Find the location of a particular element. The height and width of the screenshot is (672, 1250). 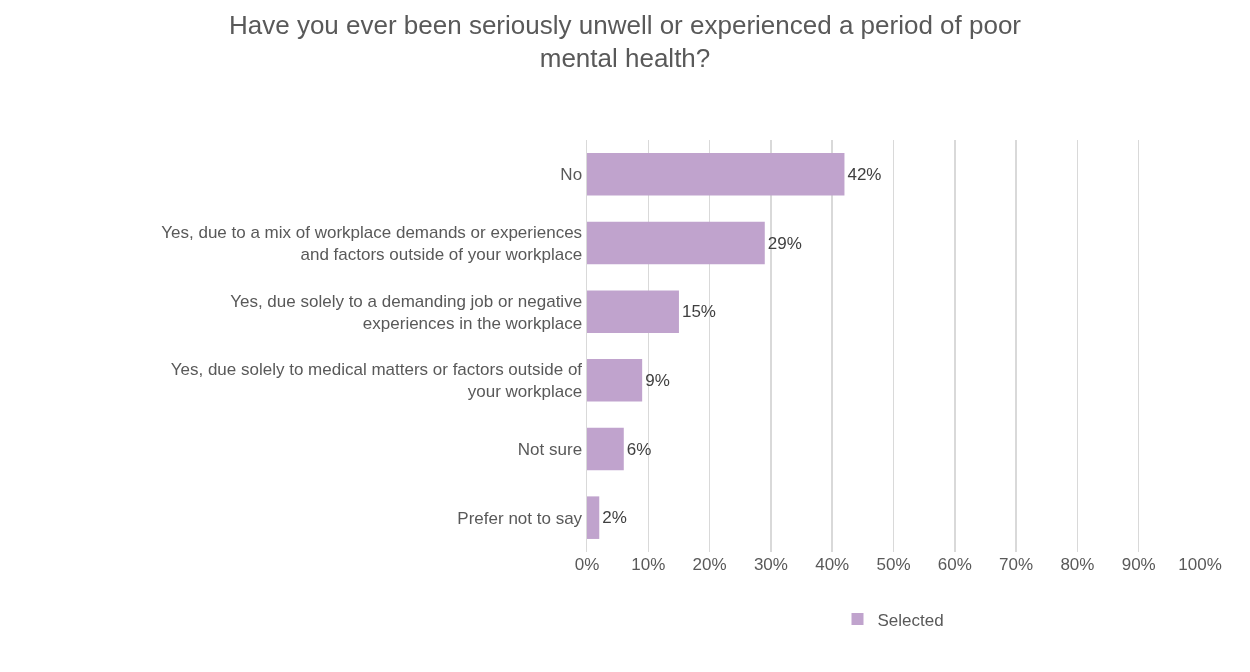

legend-label: Selected is located at coordinates (910, 620).